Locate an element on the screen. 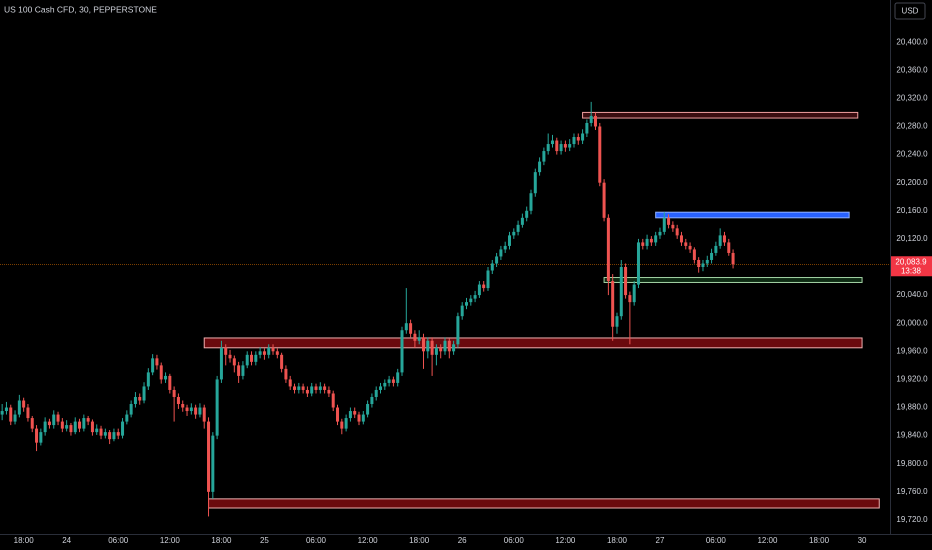  chart-title: US 100 Cash CFD, 30, PEPPERSTONE is located at coordinates (80, 9).